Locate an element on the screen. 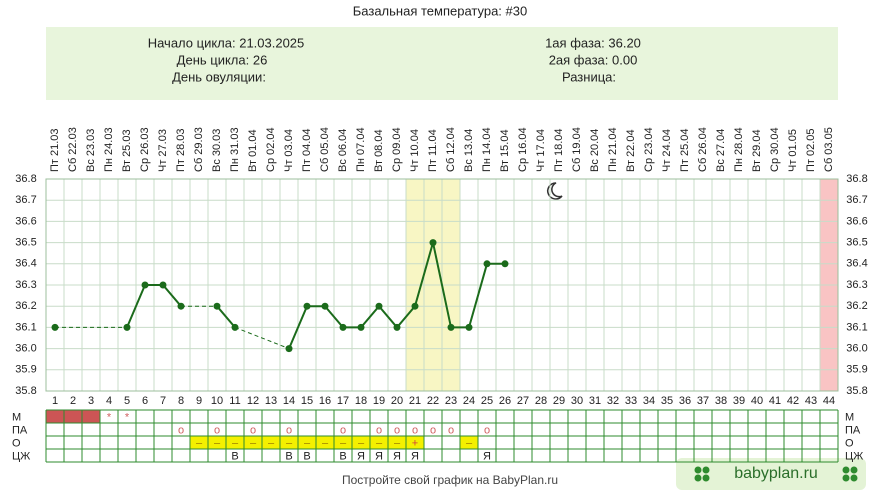 The image size is (880, 494). x-tick-label: Ср 09.04 is located at coordinates (397, 149).